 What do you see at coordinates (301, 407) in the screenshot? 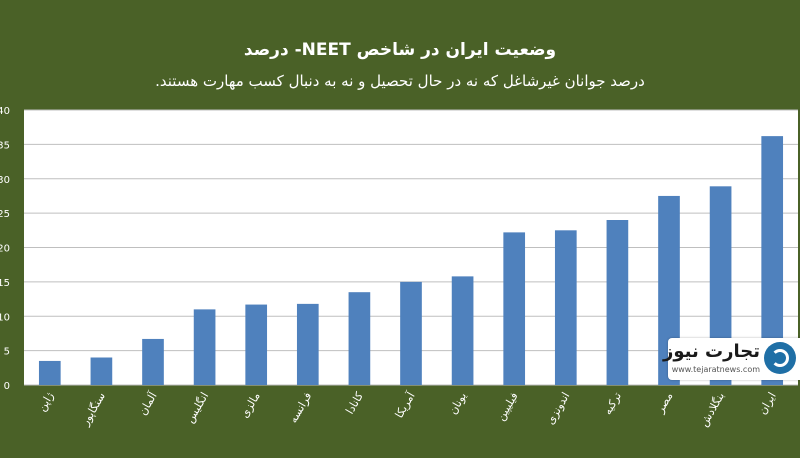
I see `x-tick-label-5: فرانسه` at bounding box center [301, 407].